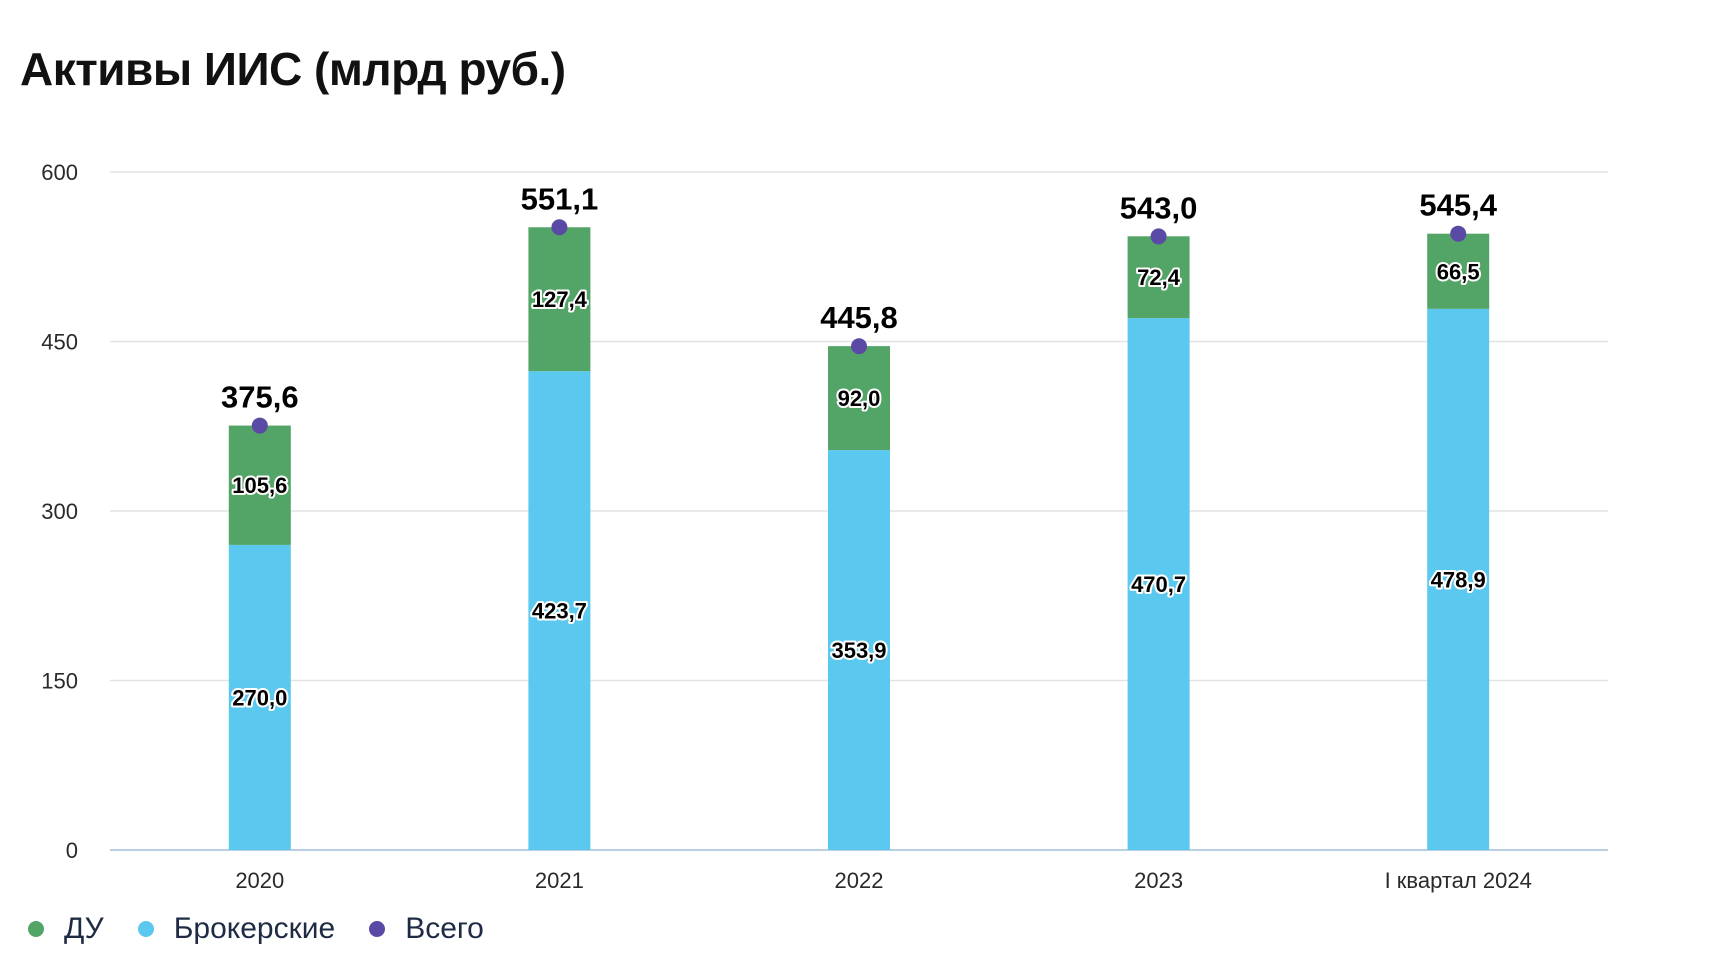  What do you see at coordinates (1158, 880) in the screenshot?
I see `x-tick-label: 2023` at bounding box center [1158, 880].